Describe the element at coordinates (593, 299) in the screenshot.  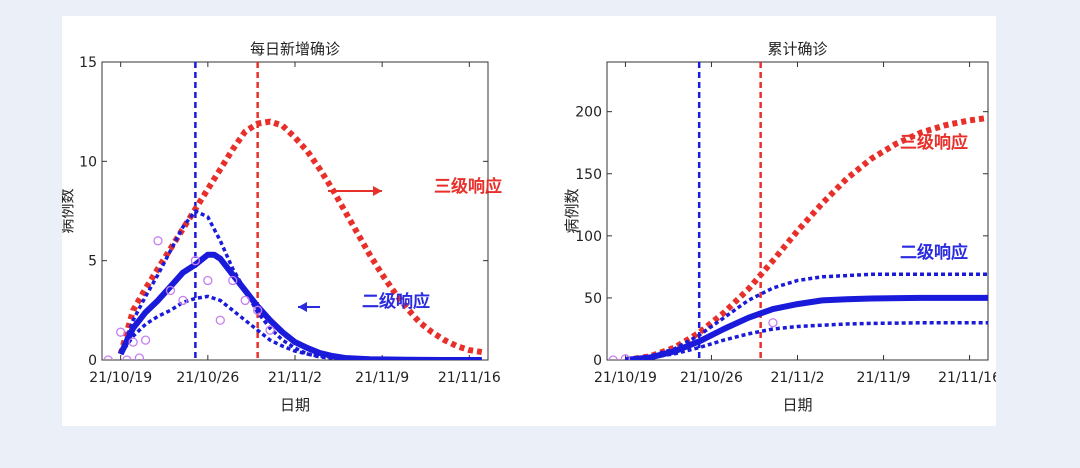
I see `y-tick-label: 50` at that location.